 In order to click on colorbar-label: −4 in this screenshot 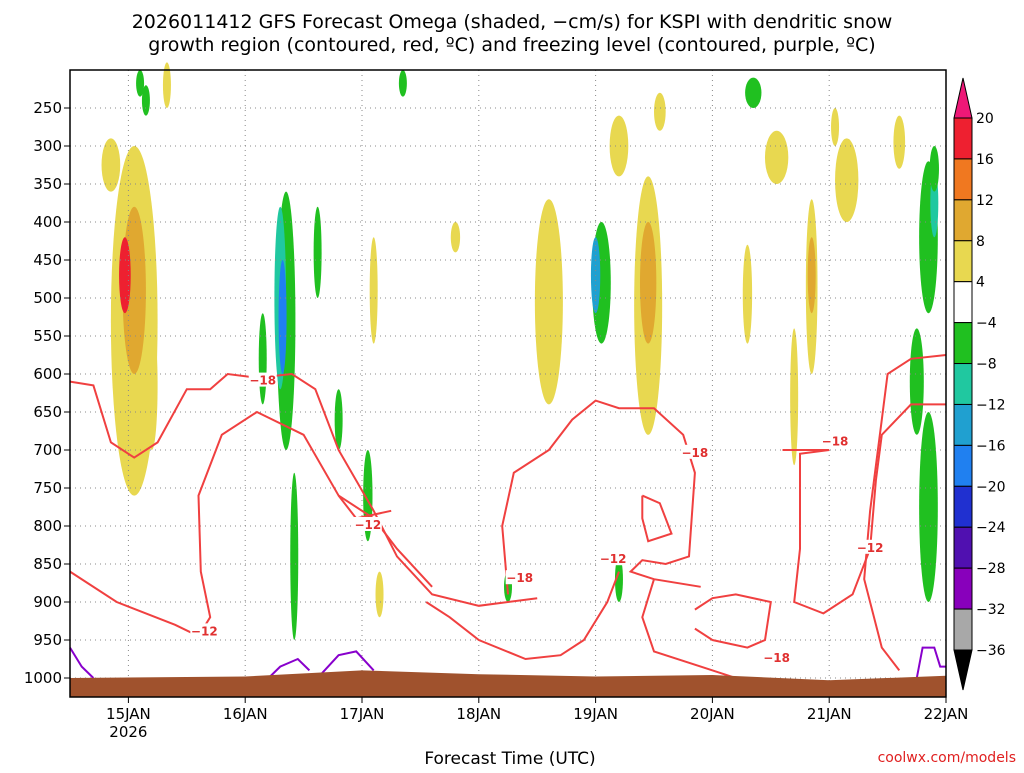, I will do `click(986, 324)`.